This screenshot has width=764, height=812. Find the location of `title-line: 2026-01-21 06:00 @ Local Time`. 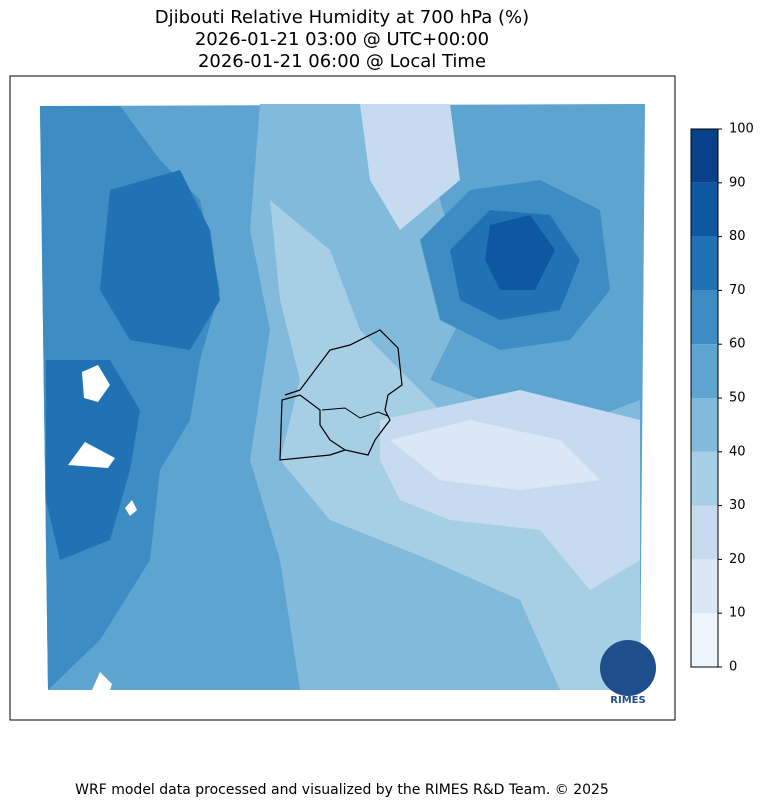

title-line: 2026-01-21 06:00 @ Local Time is located at coordinates (342, 61).